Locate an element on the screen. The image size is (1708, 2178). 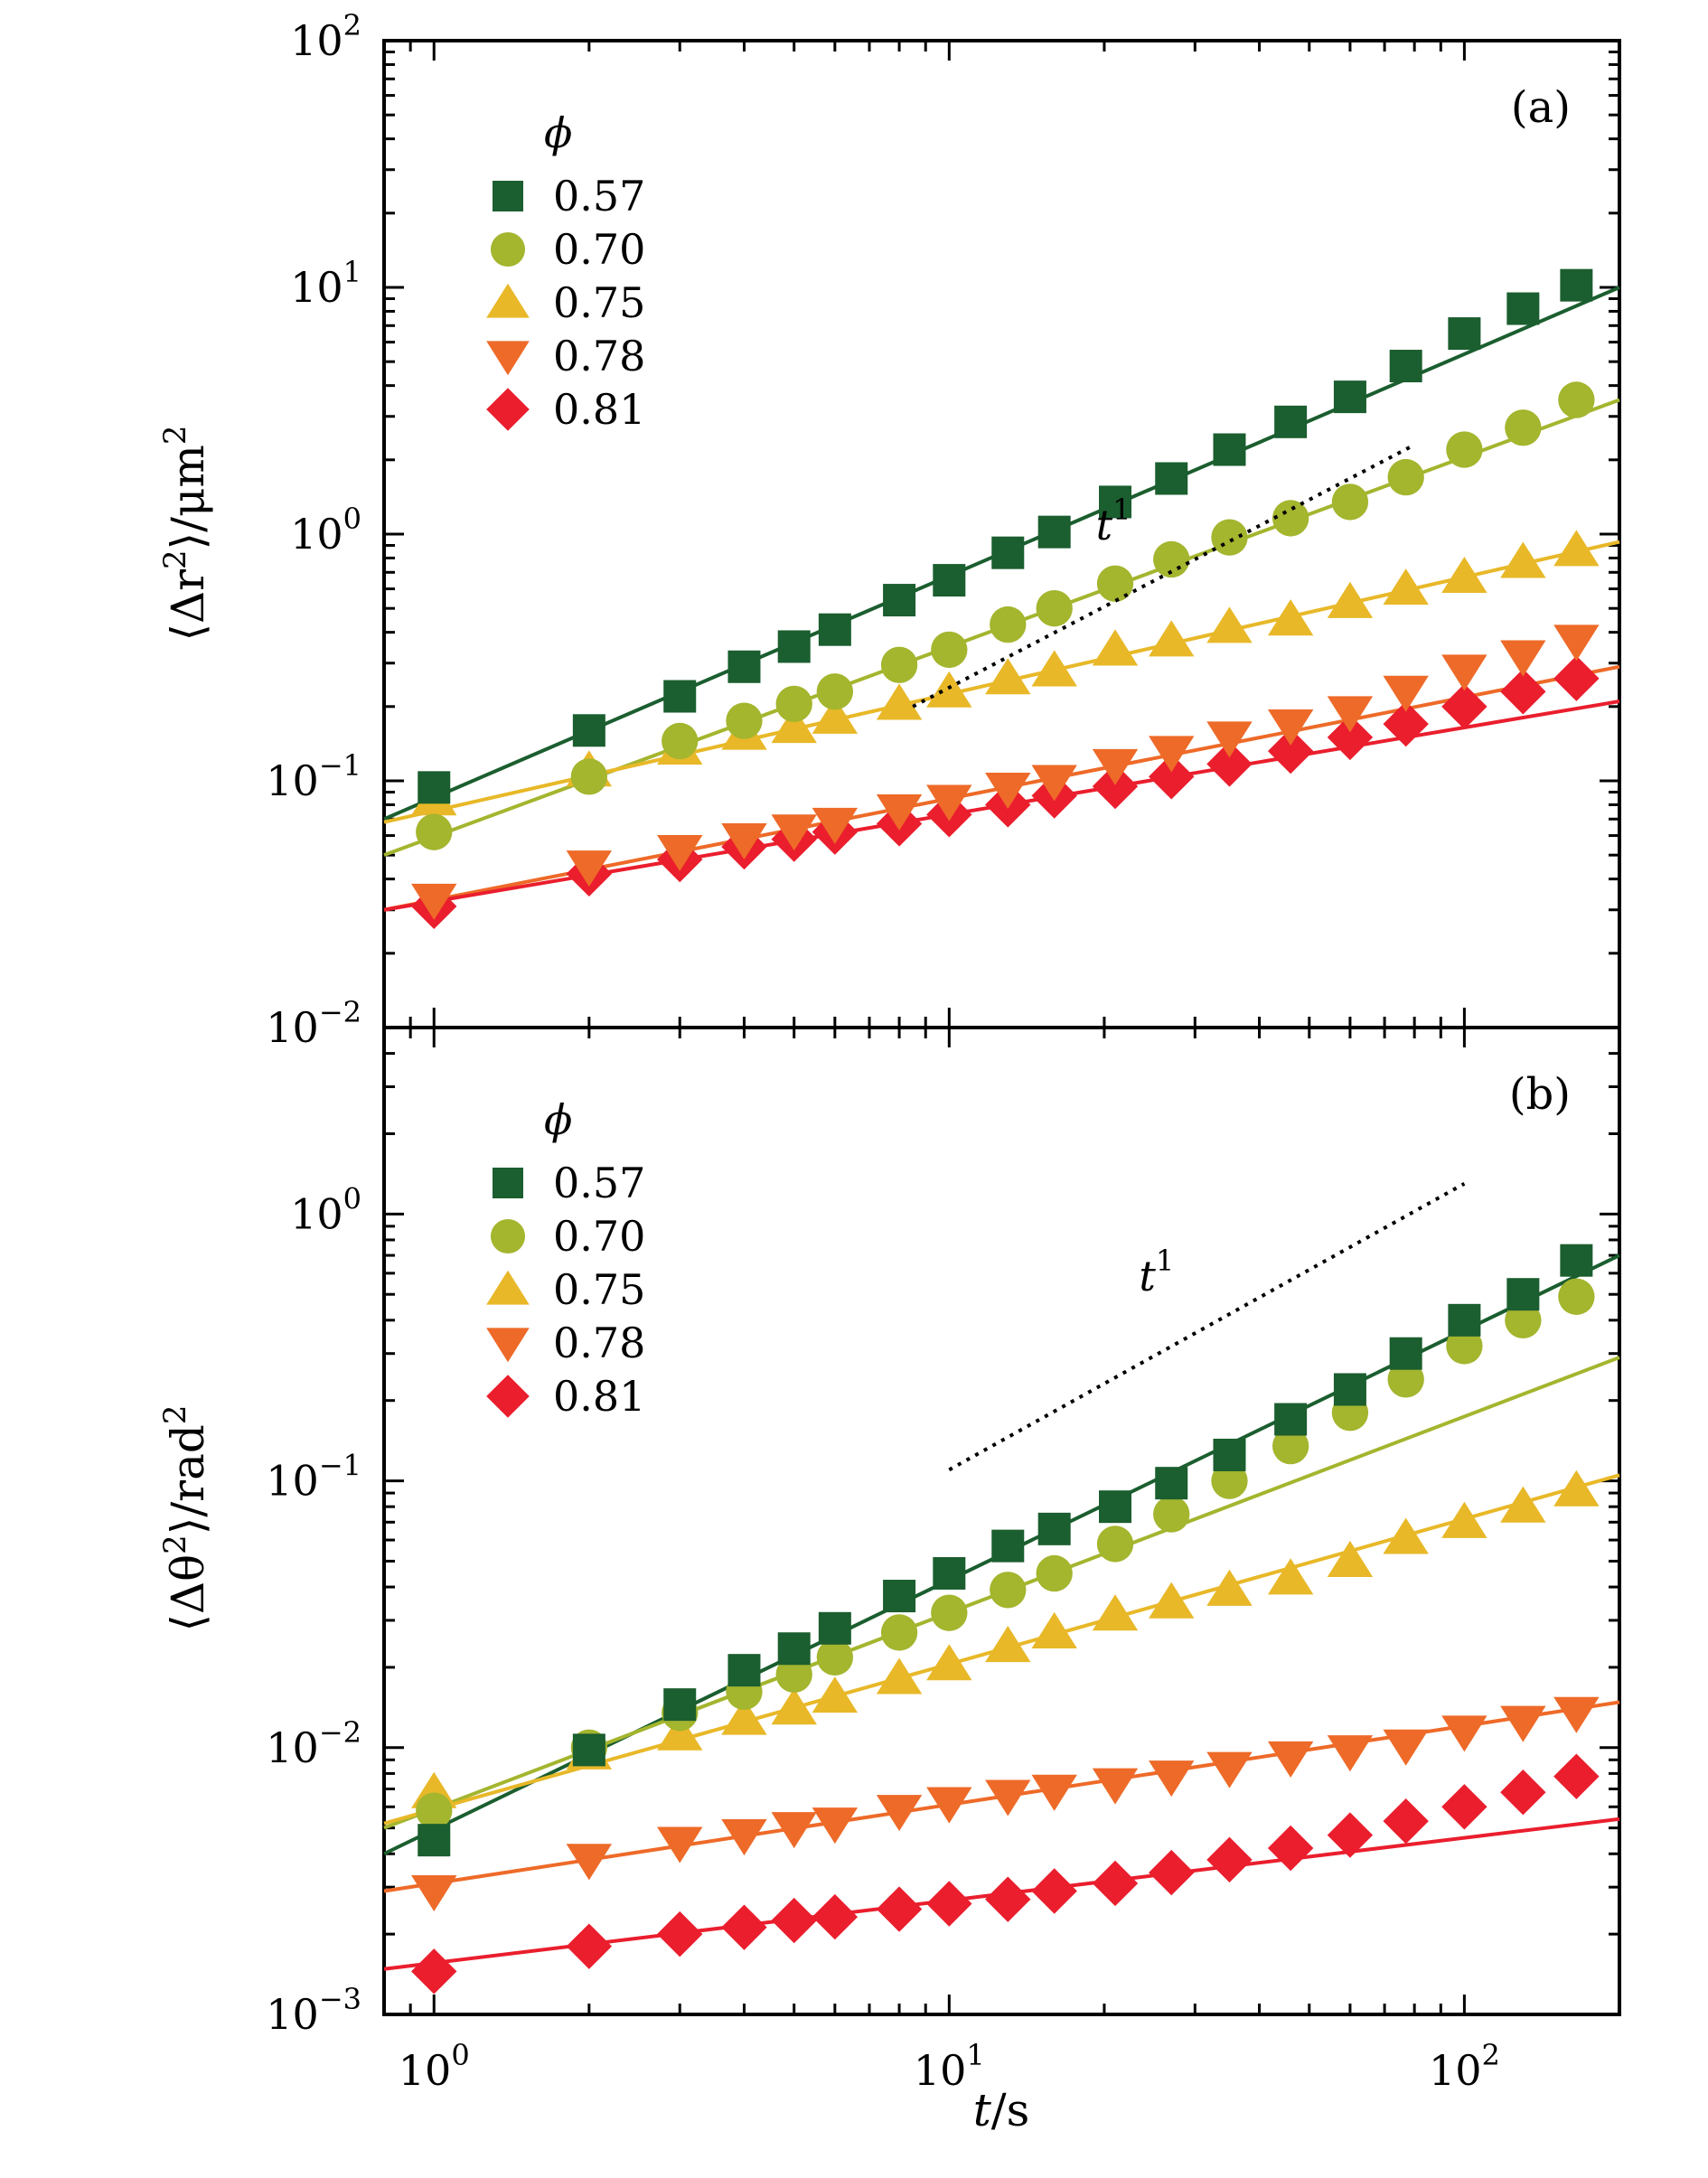
panel-a-reference-line: t1 is located at coordinates (1164, 576).